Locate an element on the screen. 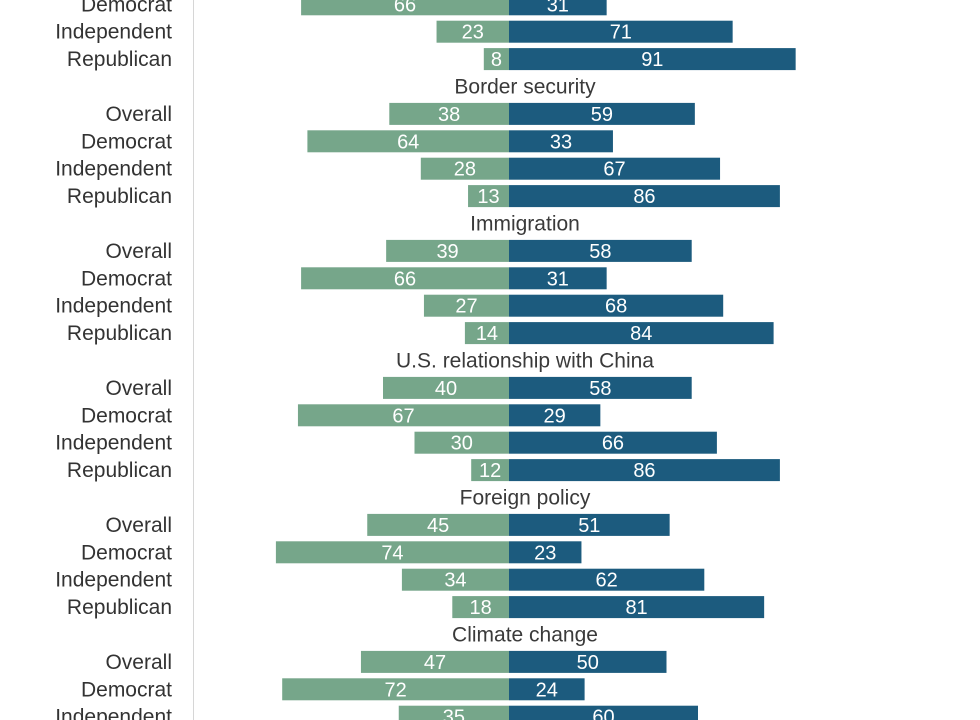 The height and width of the screenshot is (720, 980). data-label-right: 60 is located at coordinates (603, 713).